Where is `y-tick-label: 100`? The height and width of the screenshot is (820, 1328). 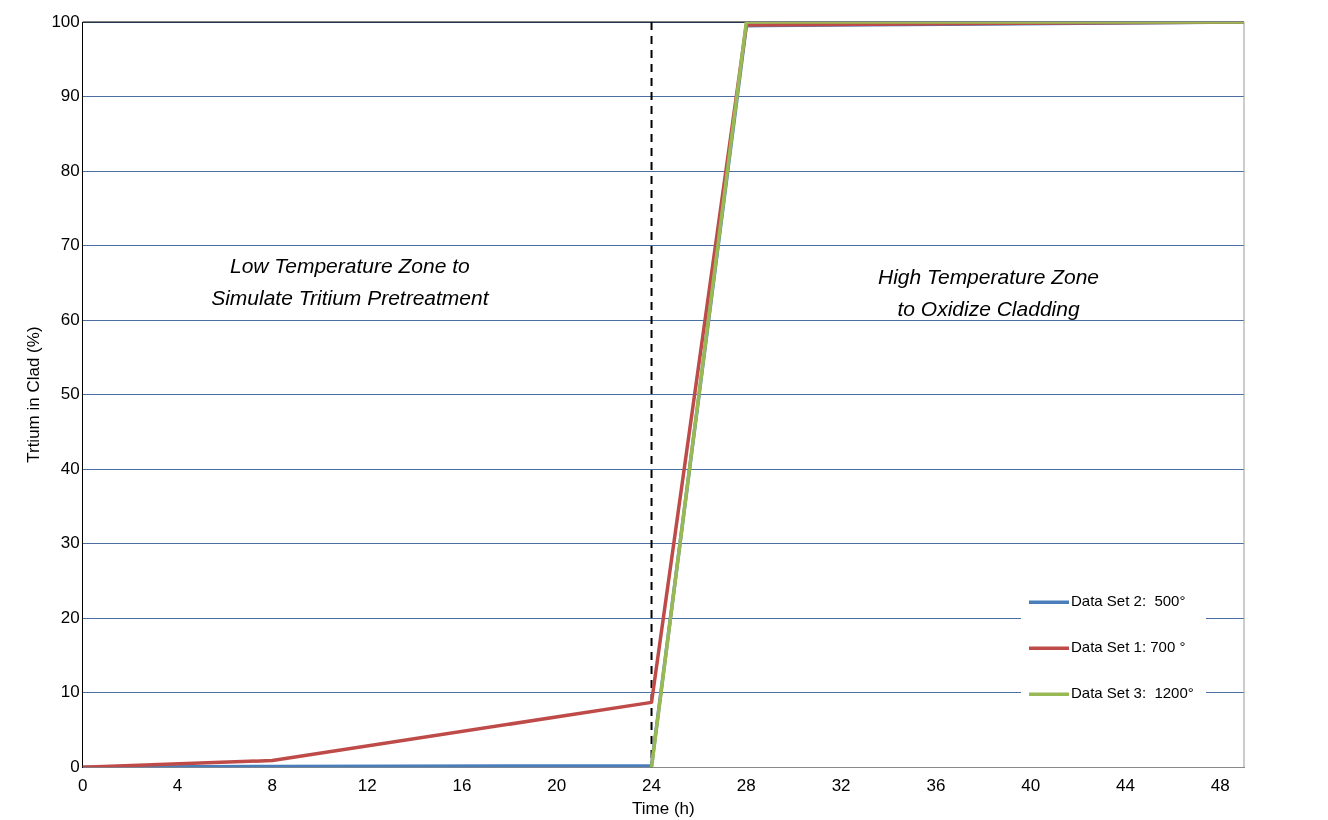 y-tick-label: 100 is located at coordinates (65, 21).